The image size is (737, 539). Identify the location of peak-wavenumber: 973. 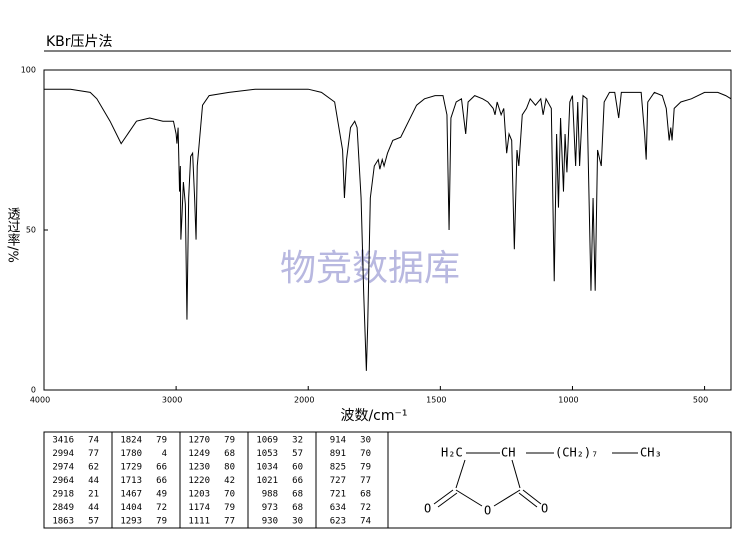
(270, 508).